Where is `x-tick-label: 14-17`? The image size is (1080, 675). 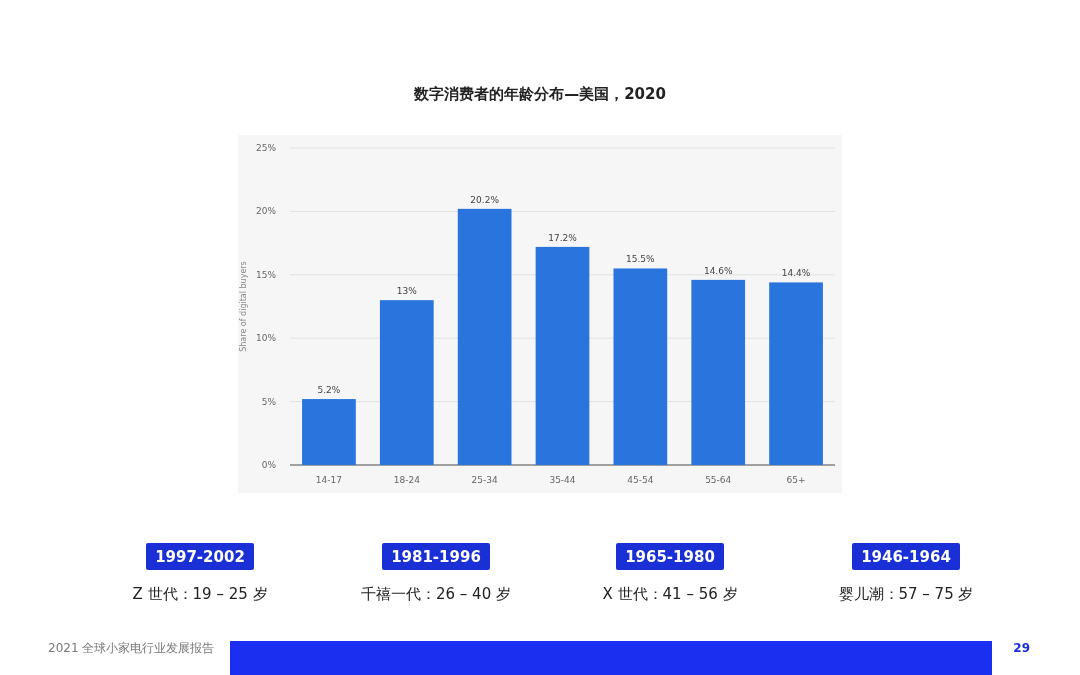 x-tick-label: 14-17 is located at coordinates (329, 480).